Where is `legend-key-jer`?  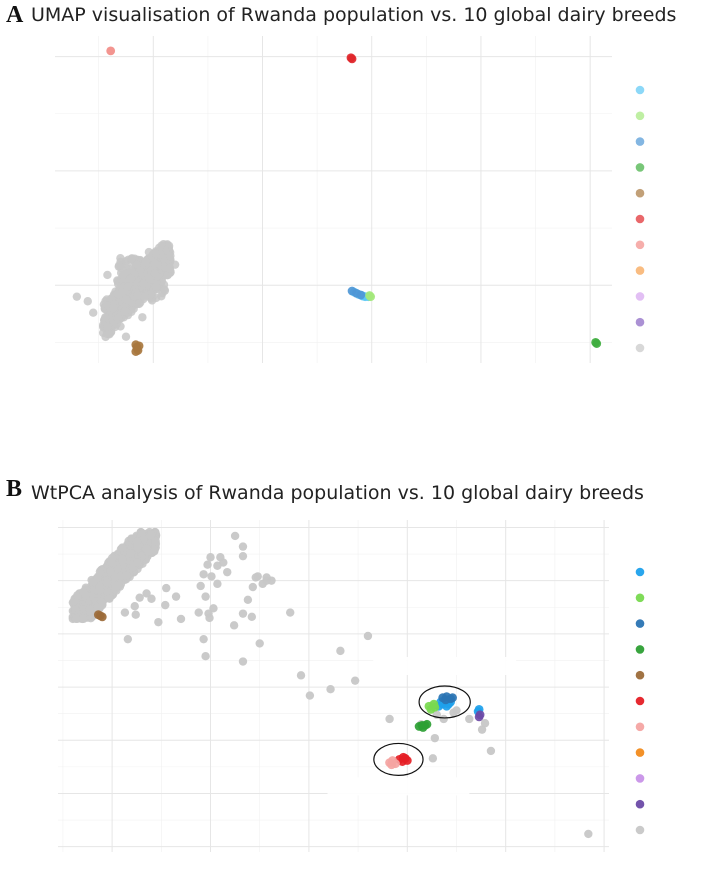
legend-key-jer is located at coordinates (640, 219).